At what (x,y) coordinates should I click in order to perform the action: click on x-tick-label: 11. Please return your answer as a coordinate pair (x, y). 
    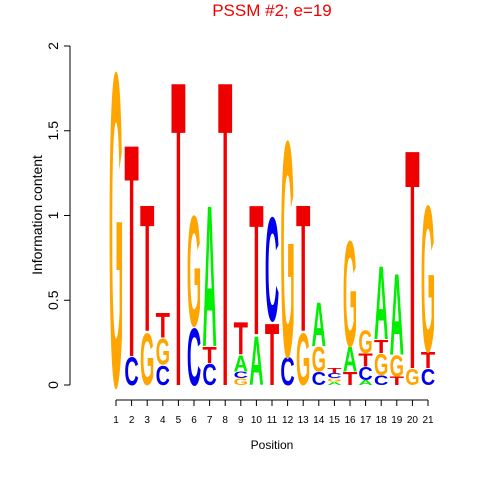
    Looking at the image, I should click on (272, 420).